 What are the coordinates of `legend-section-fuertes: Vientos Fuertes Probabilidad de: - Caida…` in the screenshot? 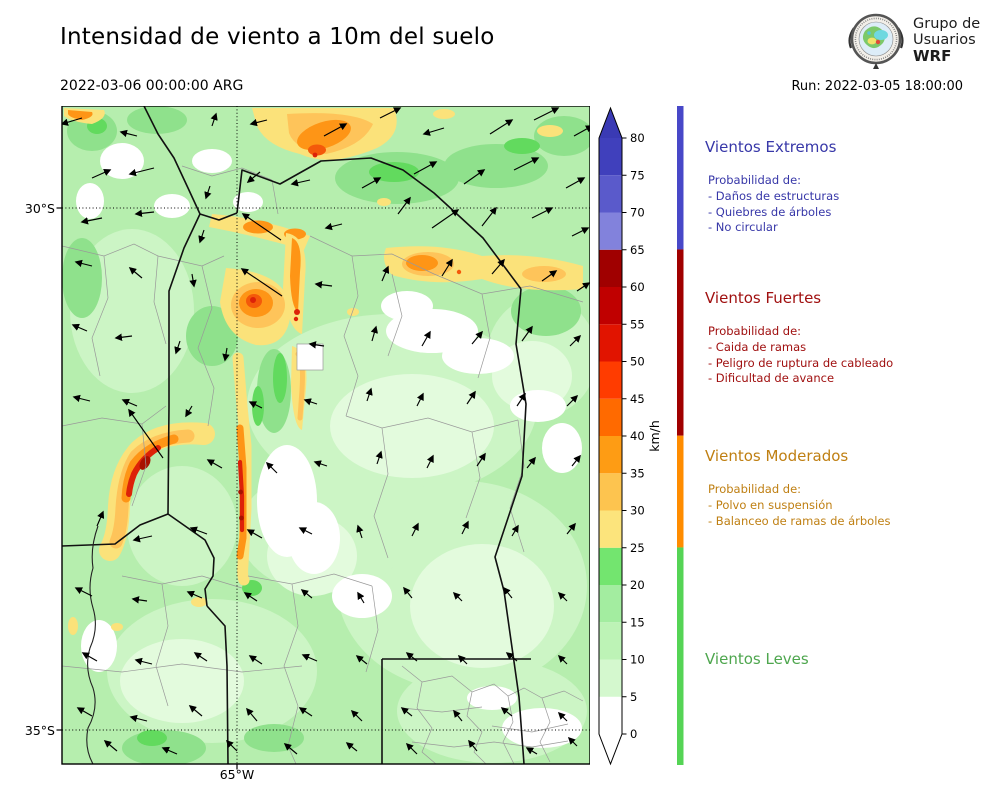 It's located at (845, 338).